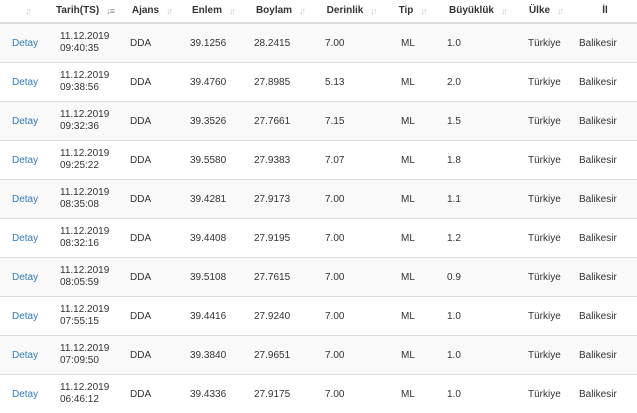  Describe the element at coordinates (539, 11) in the screenshot. I see `column-header-country-label: Ülke` at that location.